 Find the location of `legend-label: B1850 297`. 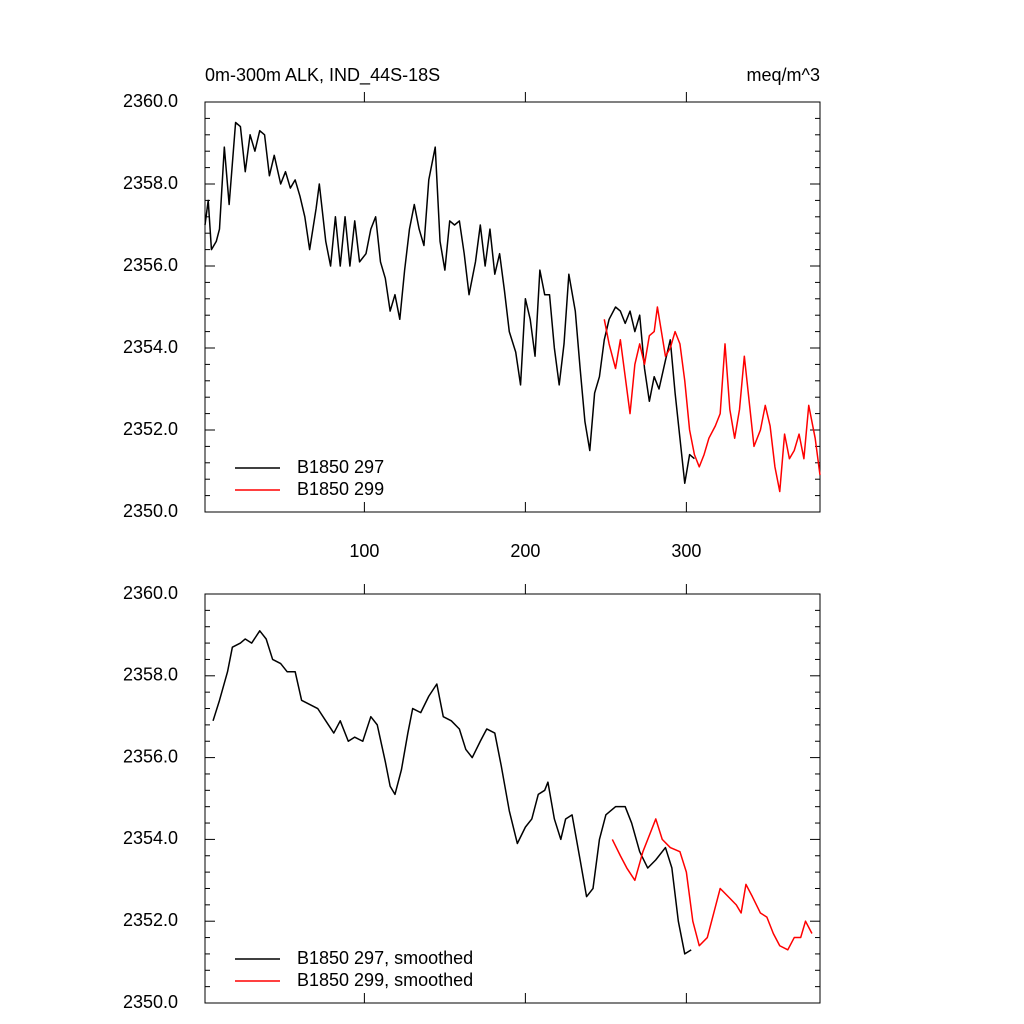

legend-label: B1850 297 is located at coordinates (340, 467).